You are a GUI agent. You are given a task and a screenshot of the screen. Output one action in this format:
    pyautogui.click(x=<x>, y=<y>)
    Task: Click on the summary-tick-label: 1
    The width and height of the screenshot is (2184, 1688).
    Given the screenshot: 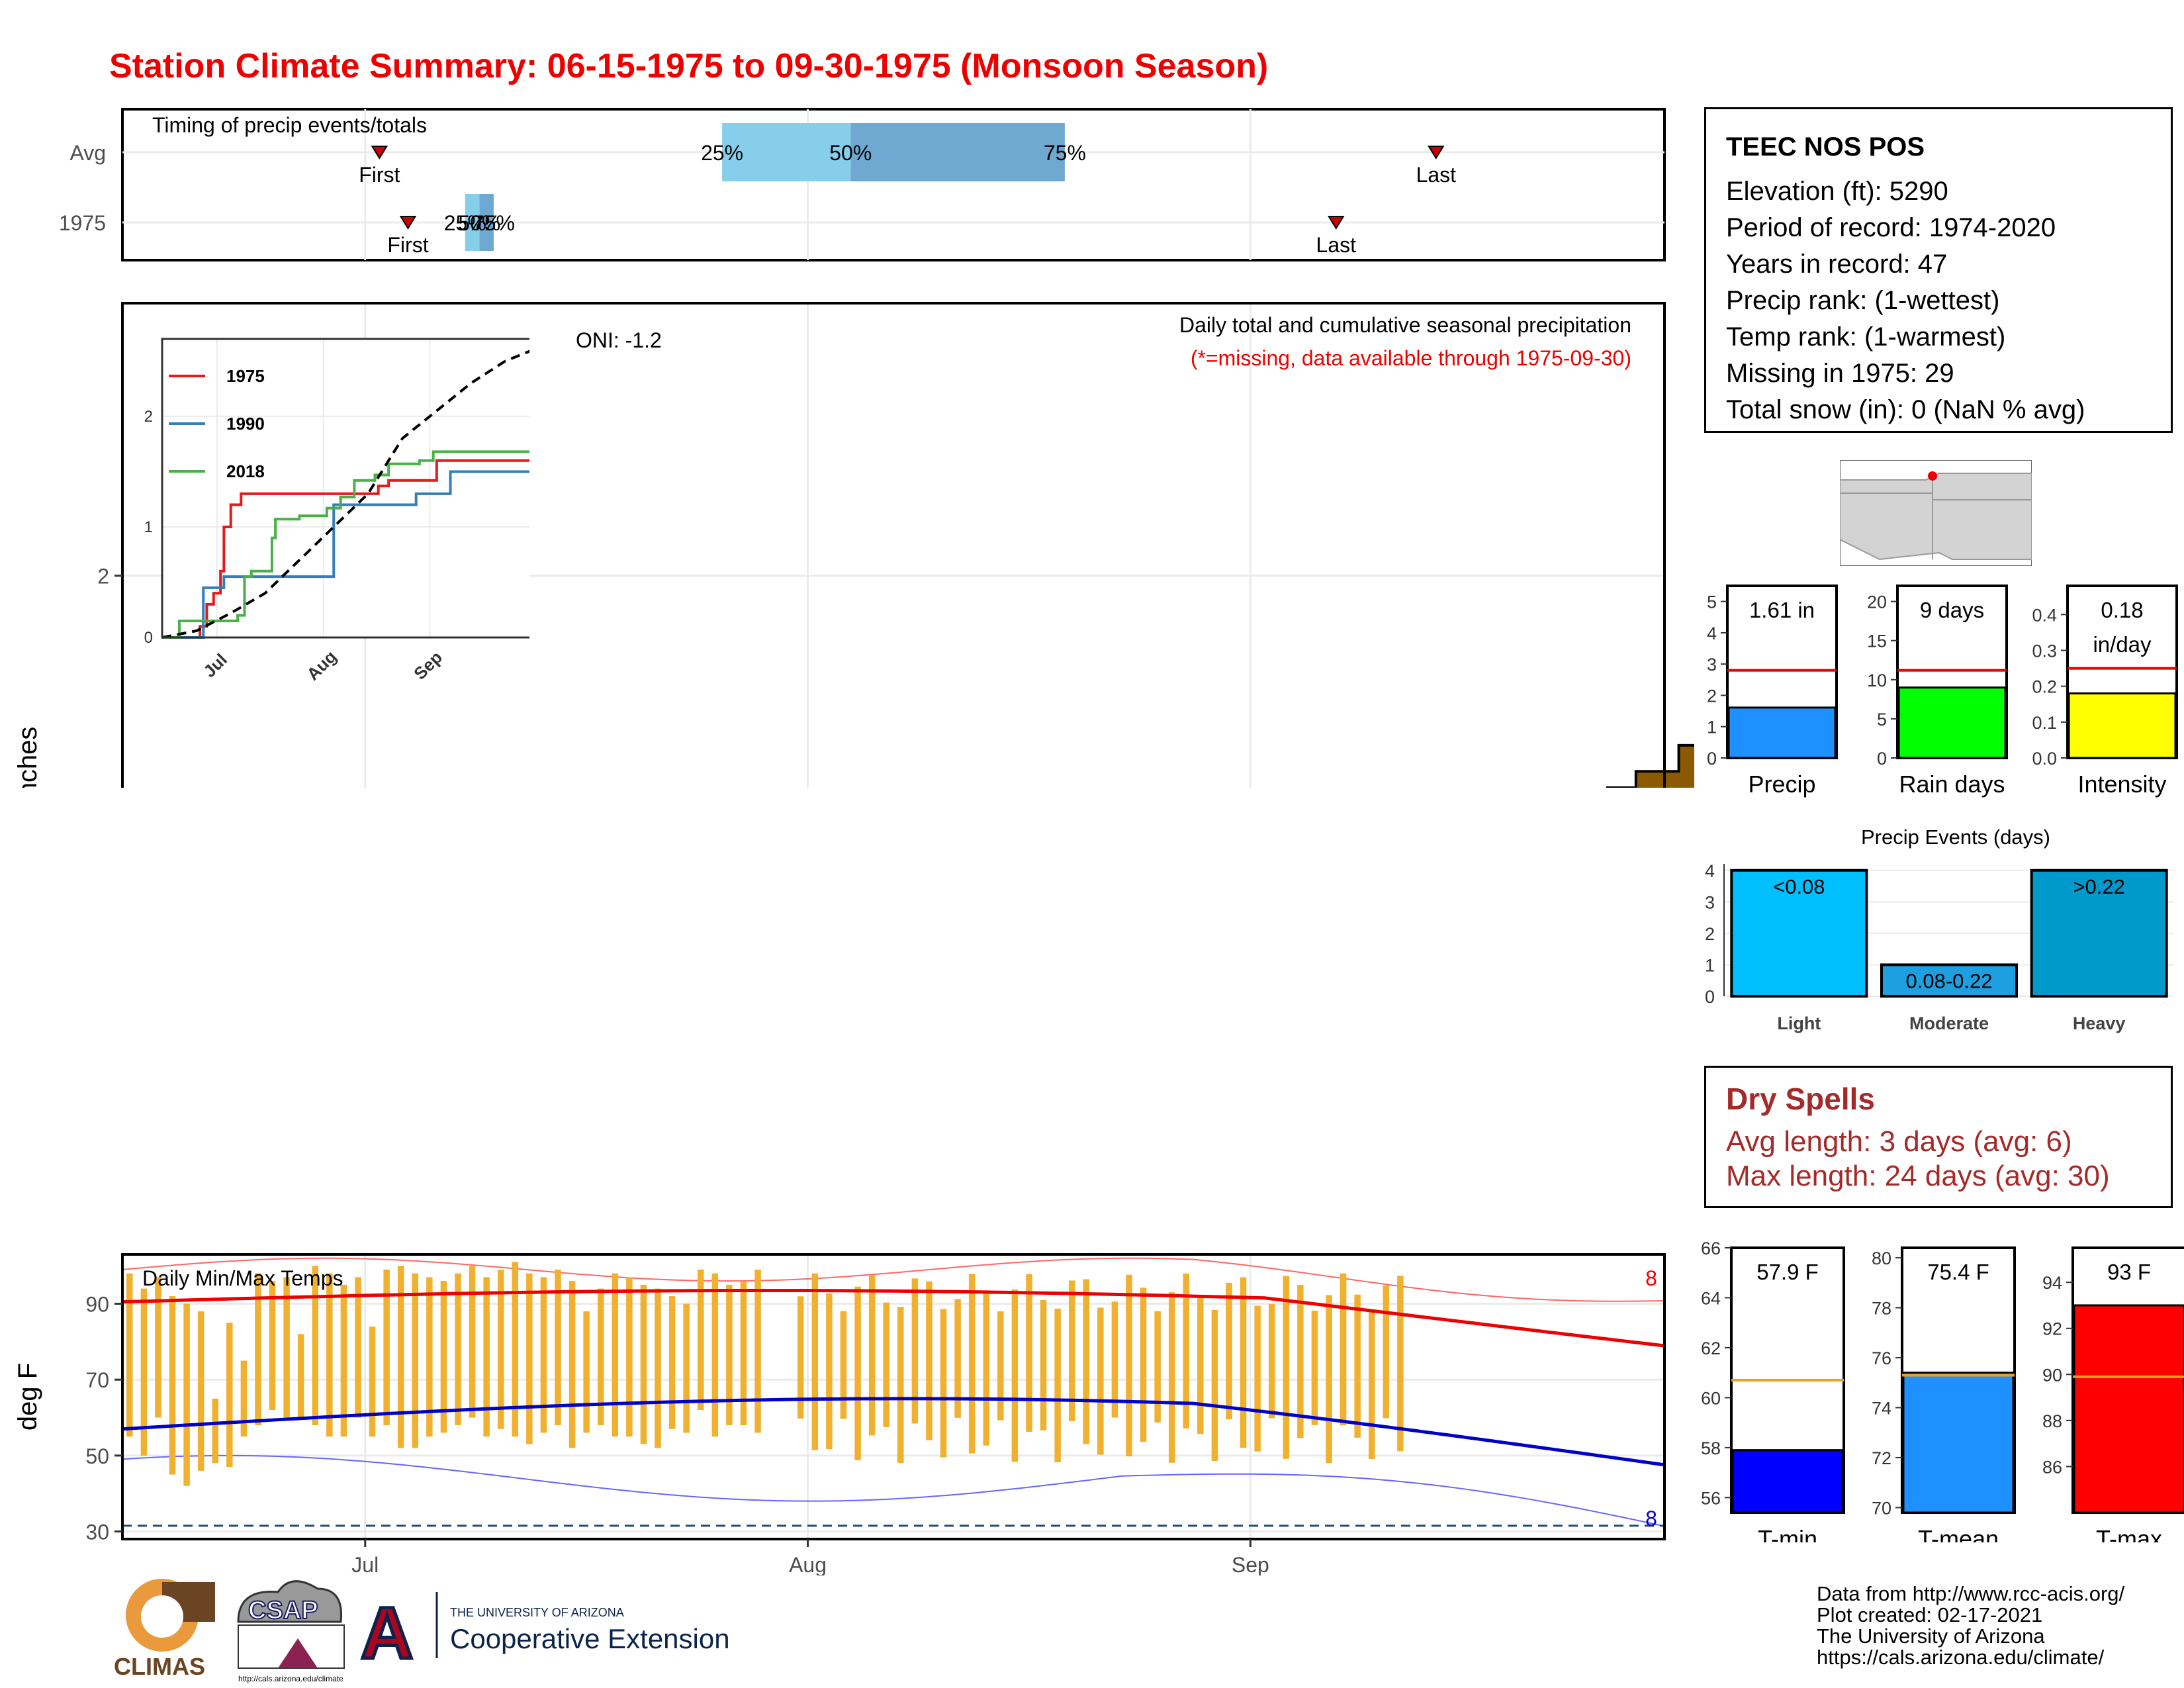 What is the action you would take?
    pyautogui.click(x=1712, y=727)
    